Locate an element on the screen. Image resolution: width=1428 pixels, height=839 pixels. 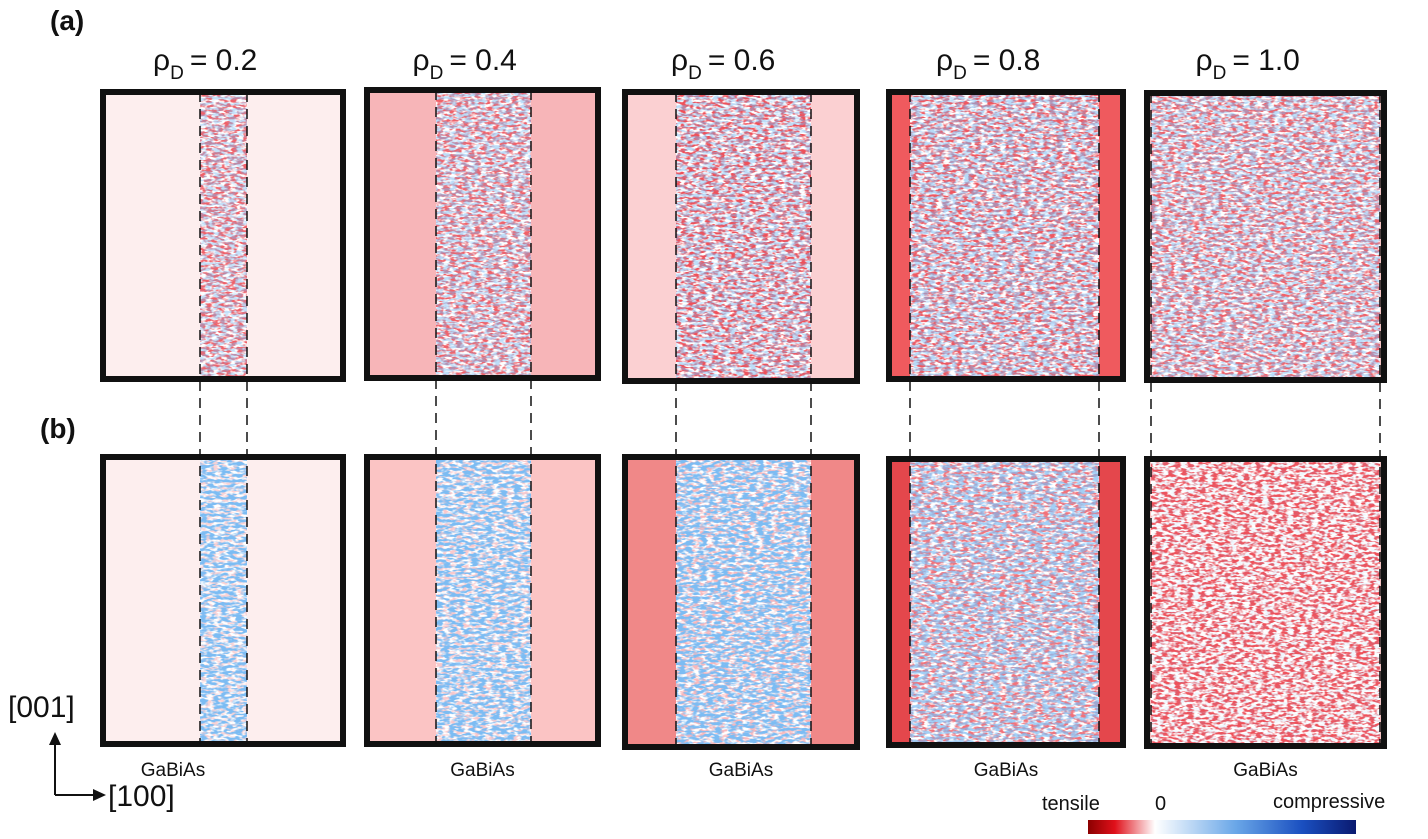
axes-indicator: [001] [100] is located at coordinates (91, 752).